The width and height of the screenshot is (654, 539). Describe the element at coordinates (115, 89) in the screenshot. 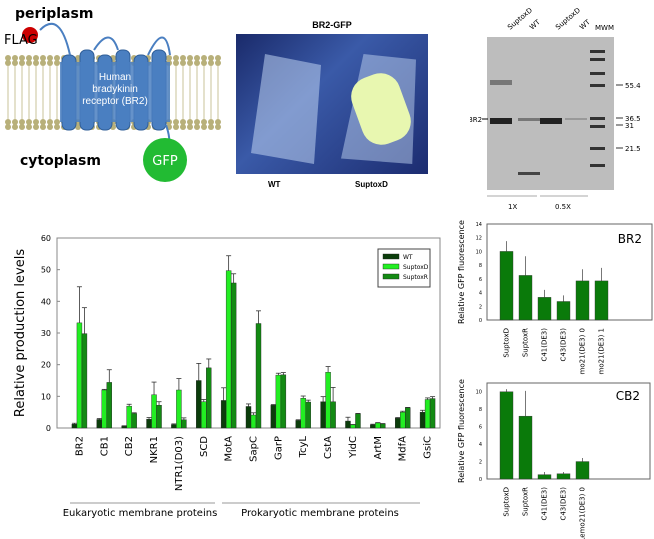

I see `receptor-label: Human bradykinin receptor (BR2)` at that location.